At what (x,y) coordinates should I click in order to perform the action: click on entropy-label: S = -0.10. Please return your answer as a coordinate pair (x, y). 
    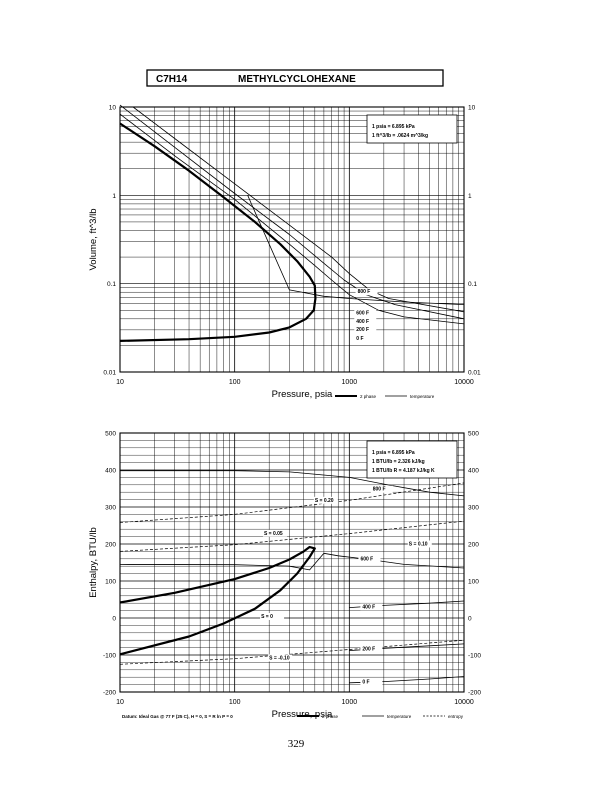
    Looking at the image, I should click on (279, 658).